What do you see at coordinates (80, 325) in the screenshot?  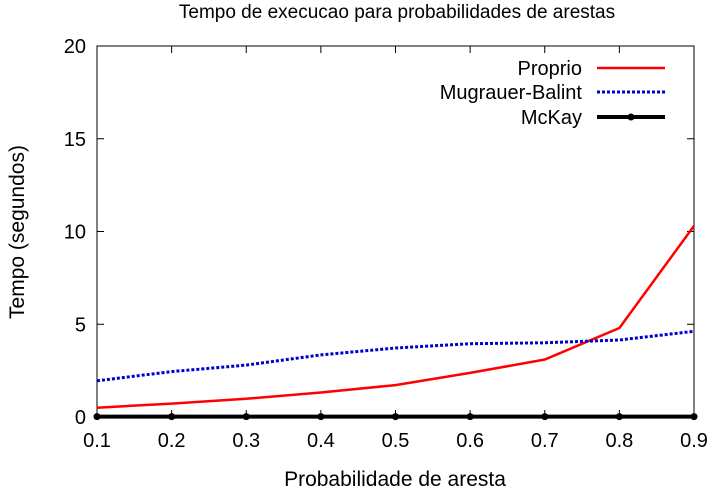 I see `y-tick-label: 5` at bounding box center [80, 325].